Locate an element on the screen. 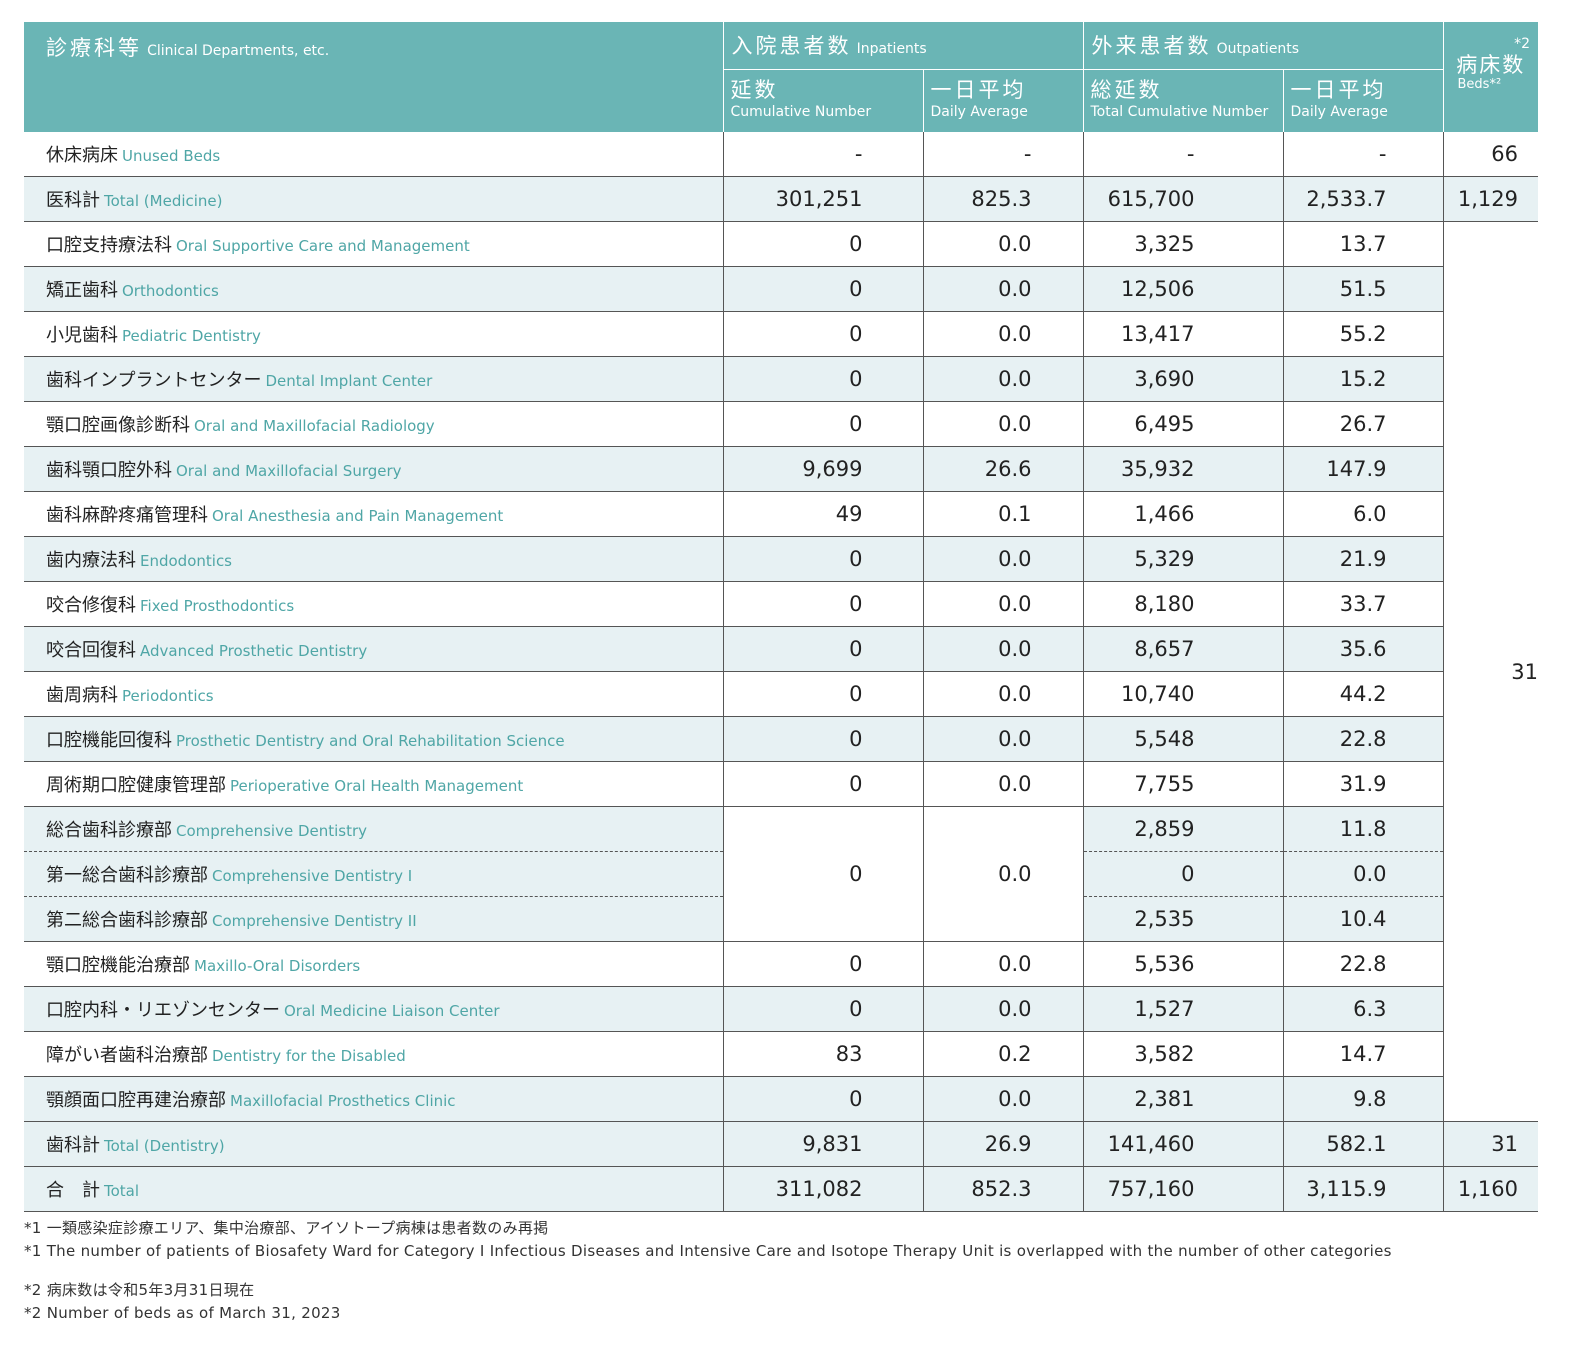 Image resolution: width=1570 pixels, height=1348 pixels. department-name-en: Comprehensive Dentistry II is located at coordinates (314, 921).